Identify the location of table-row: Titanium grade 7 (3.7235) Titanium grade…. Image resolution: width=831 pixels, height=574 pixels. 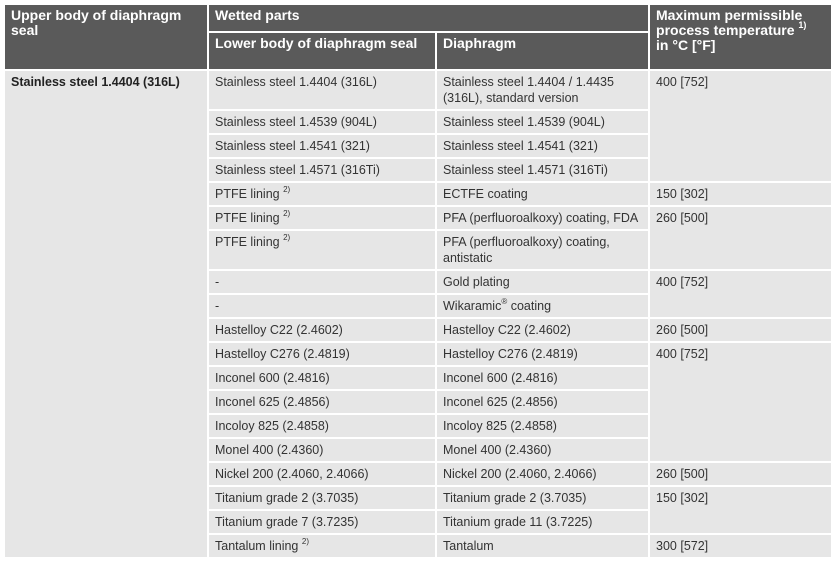
(418, 522).